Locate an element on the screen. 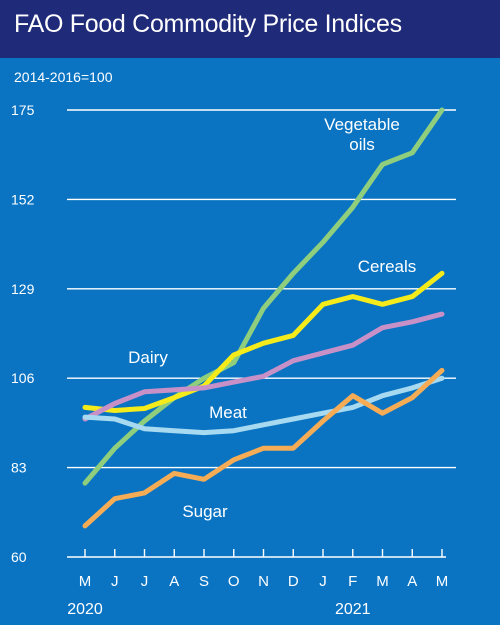  series-label-dairy: Dairy is located at coordinates (148, 357).